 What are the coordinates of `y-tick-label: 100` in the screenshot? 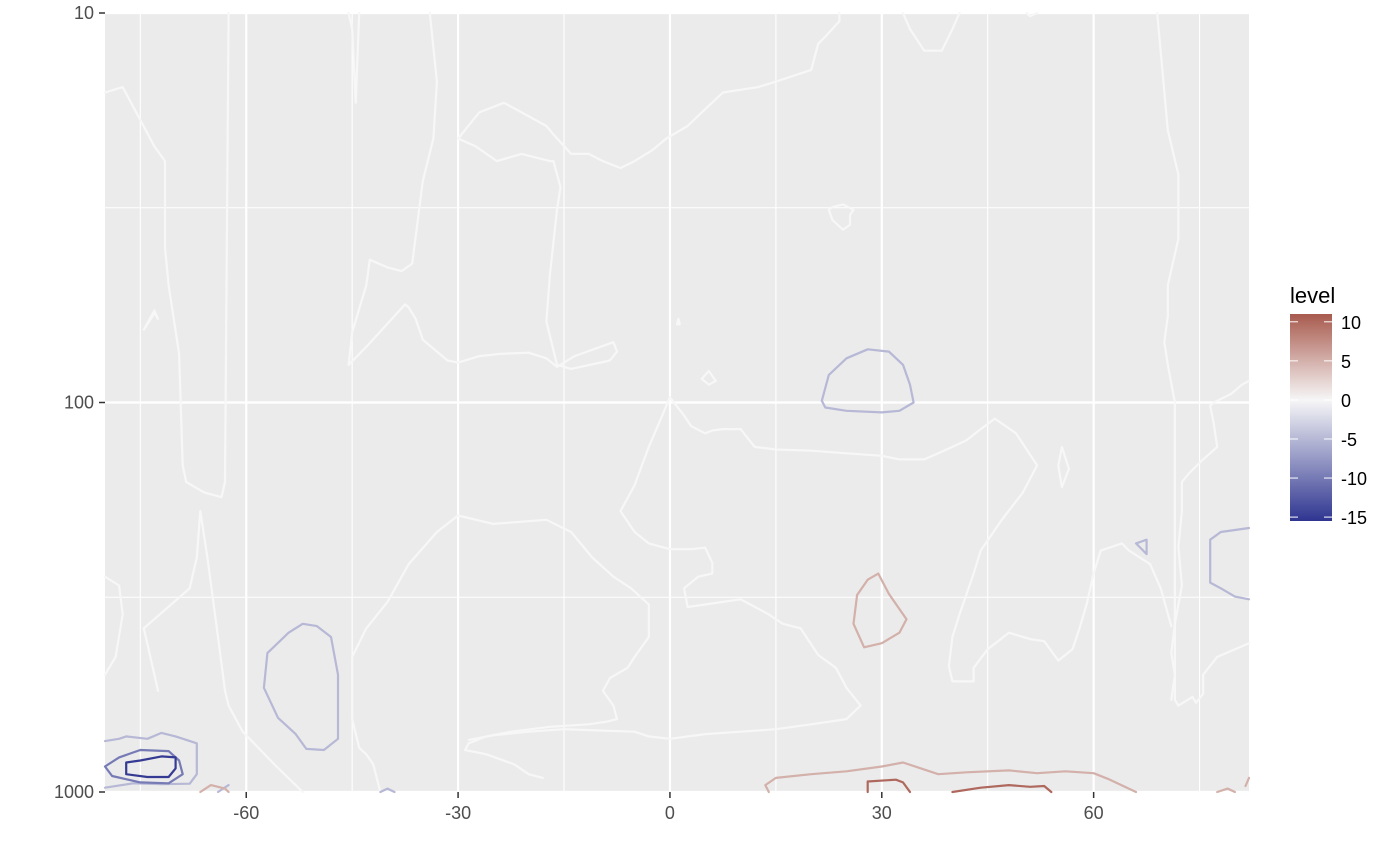 It's located at (79, 403).